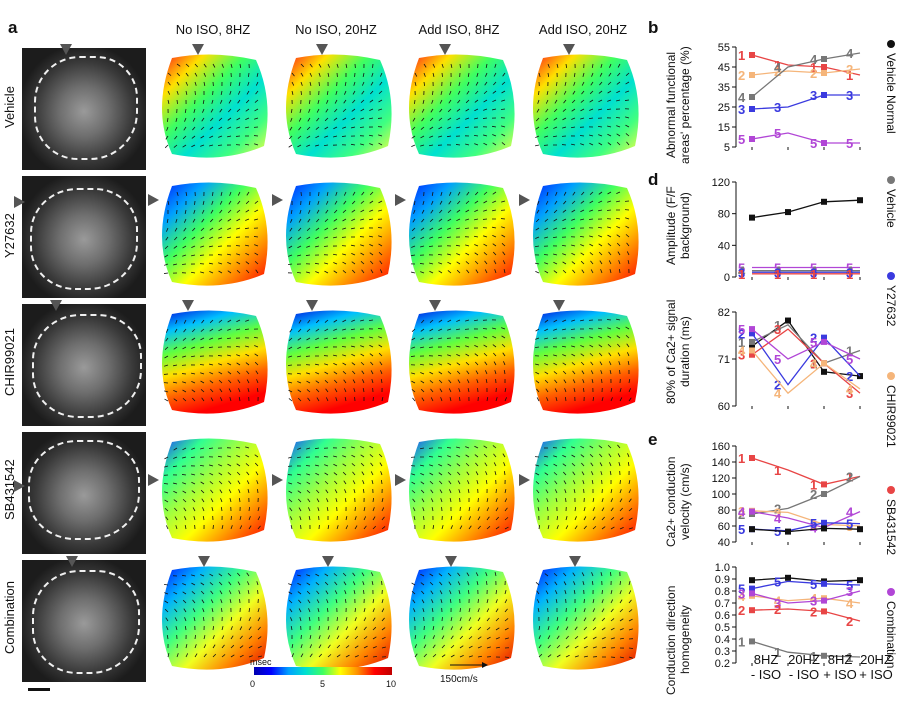  I want to click on row-label-chir99021: CHIR99021, so click(9, 362).